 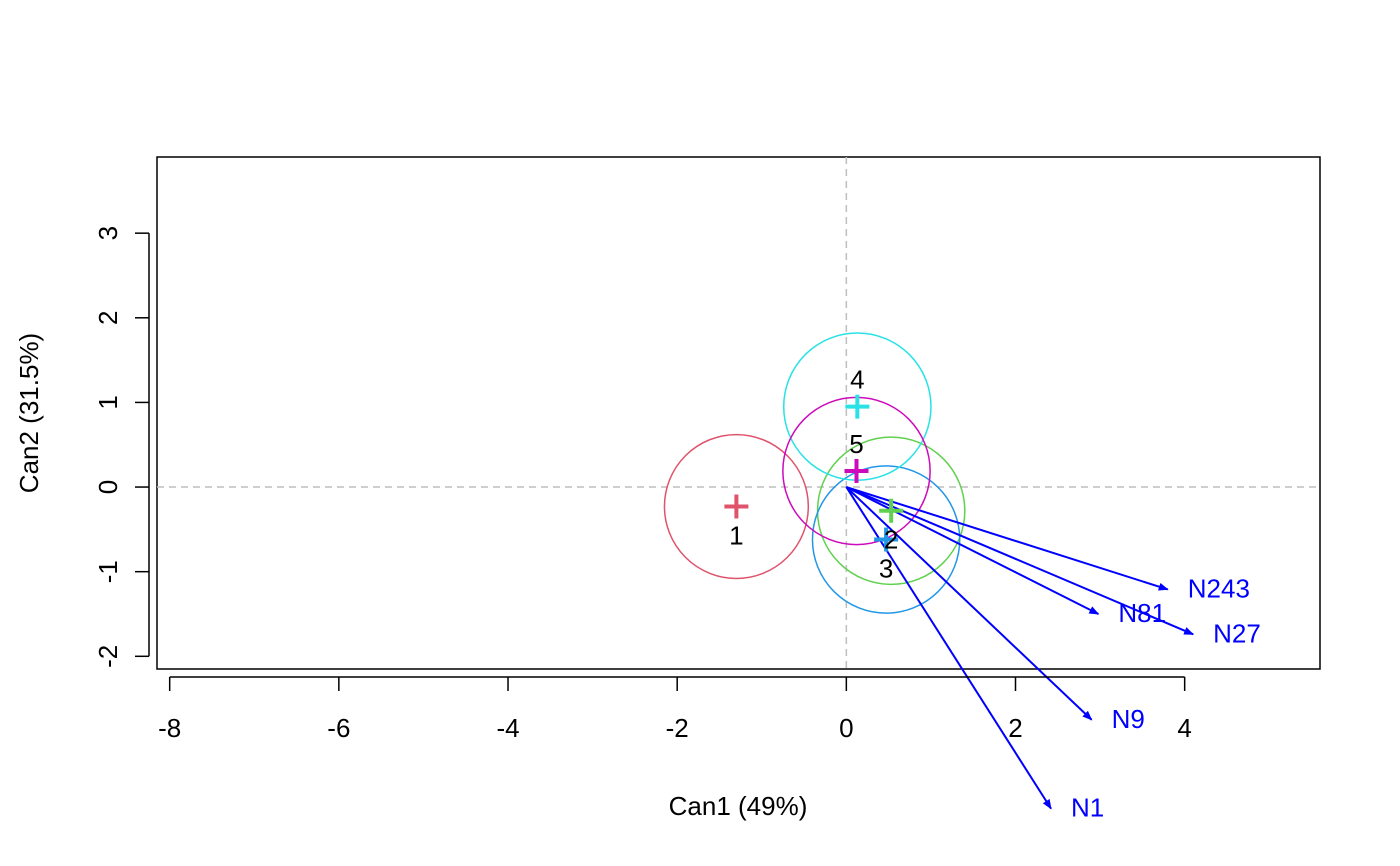 What do you see at coordinates (108, 487) in the screenshot?
I see `y-tick-label-0: 0` at bounding box center [108, 487].